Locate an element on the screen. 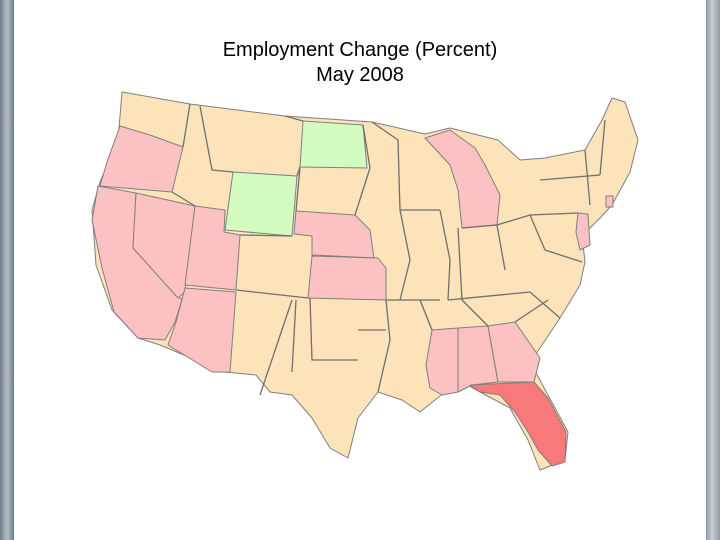 This screenshot has height=540, width=720. state-wyoming is located at coordinates (261, 204).